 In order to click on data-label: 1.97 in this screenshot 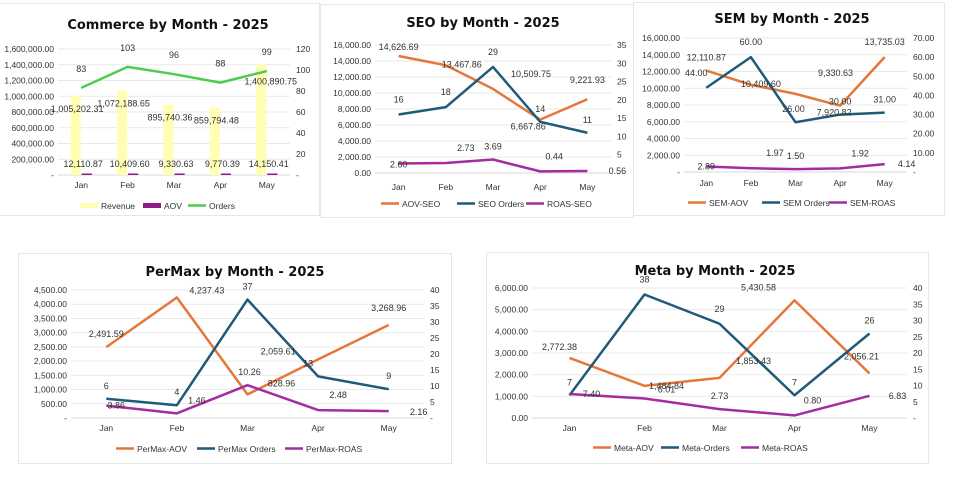, I will do `click(775, 153)`.